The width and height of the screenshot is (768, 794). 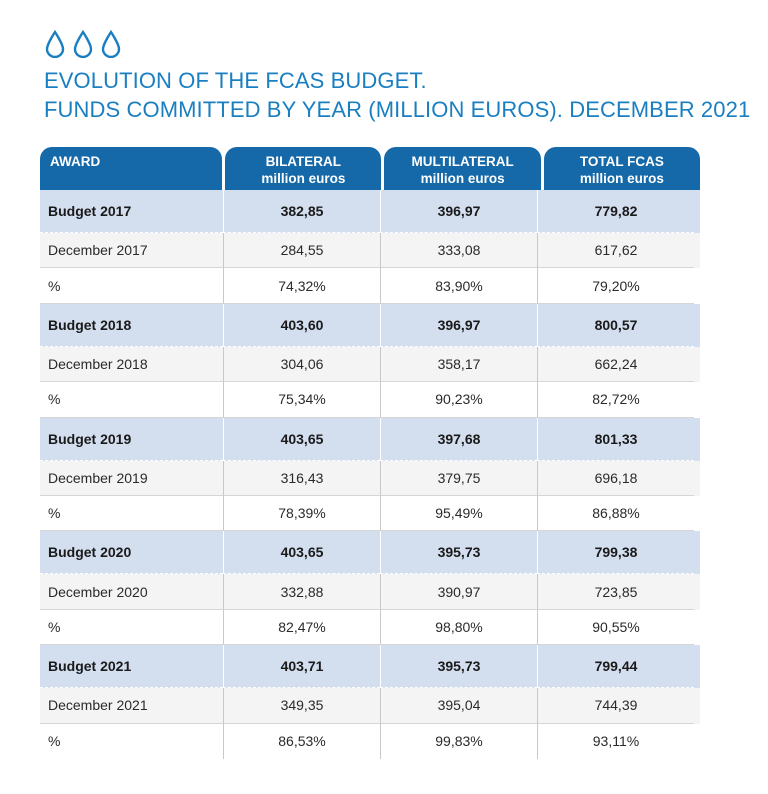 What do you see at coordinates (131, 365) in the screenshot?
I see `row-label: December 2018` at bounding box center [131, 365].